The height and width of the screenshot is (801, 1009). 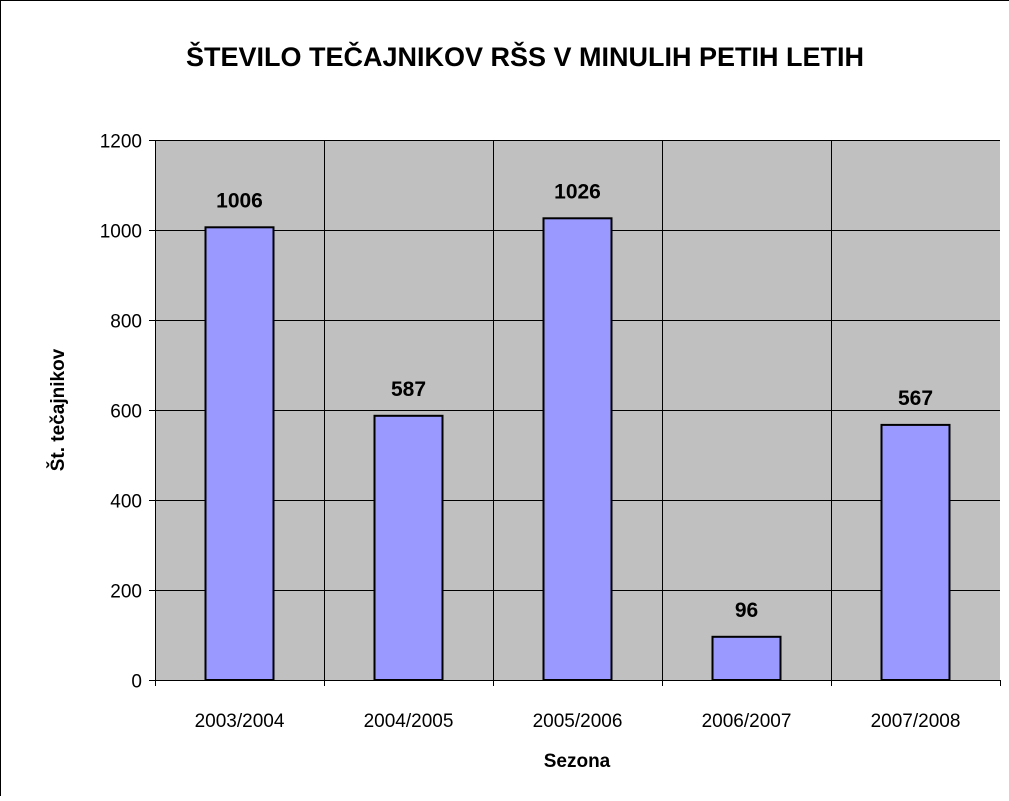 What do you see at coordinates (240, 721) in the screenshot?
I see `x-tick-label: 2003/2004` at bounding box center [240, 721].